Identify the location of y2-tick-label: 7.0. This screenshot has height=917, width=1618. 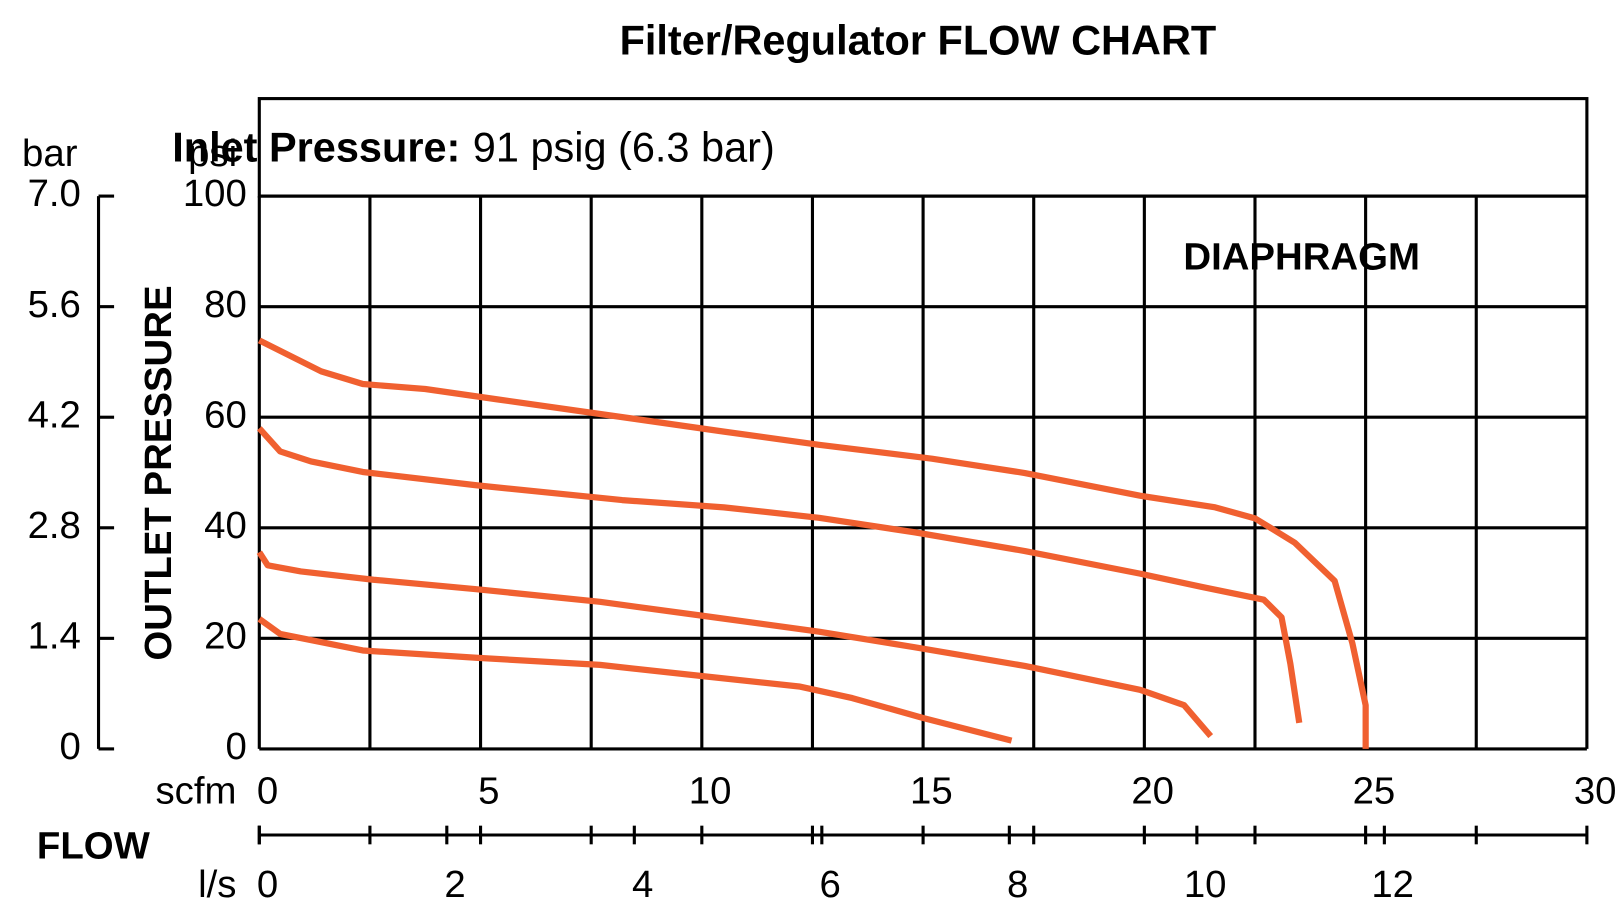
(54, 193).